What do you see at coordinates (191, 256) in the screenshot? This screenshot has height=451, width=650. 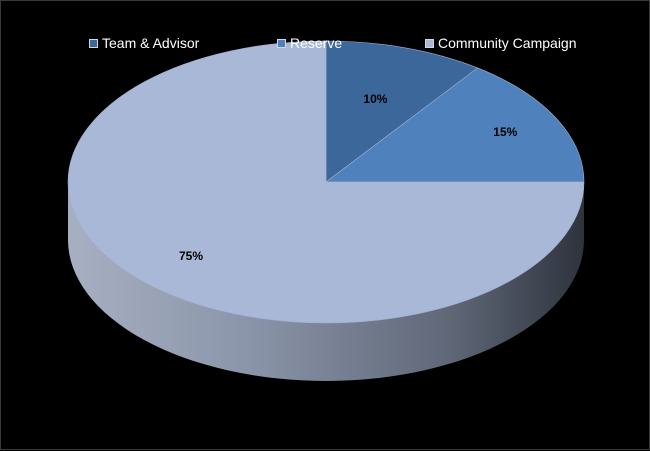 I see `data-label: 75%` at bounding box center [191, 256].